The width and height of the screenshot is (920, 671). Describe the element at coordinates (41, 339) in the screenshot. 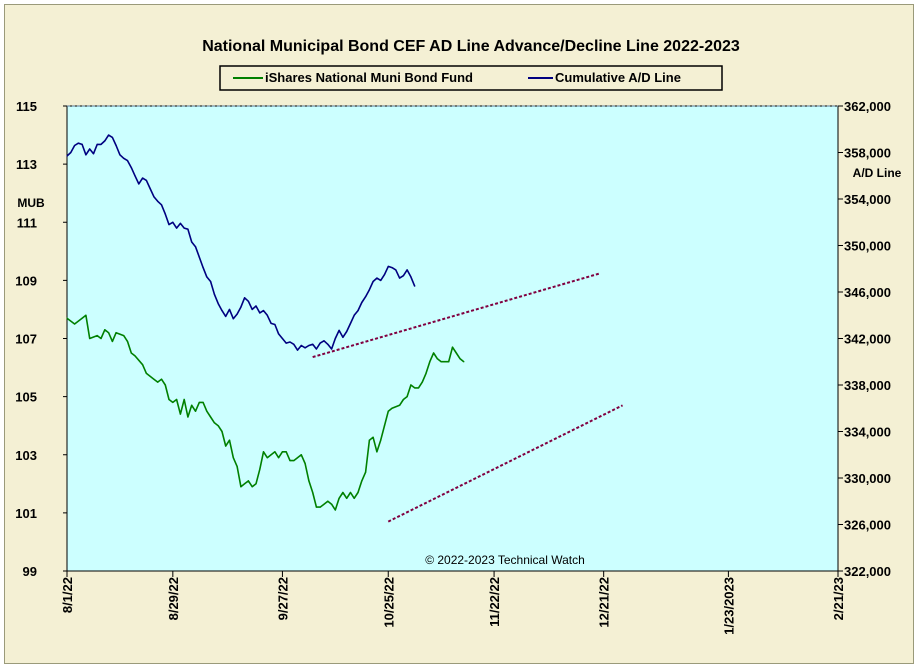

I see `left-axis: 99 101 103 105 107 109 111 113 115` at that location.